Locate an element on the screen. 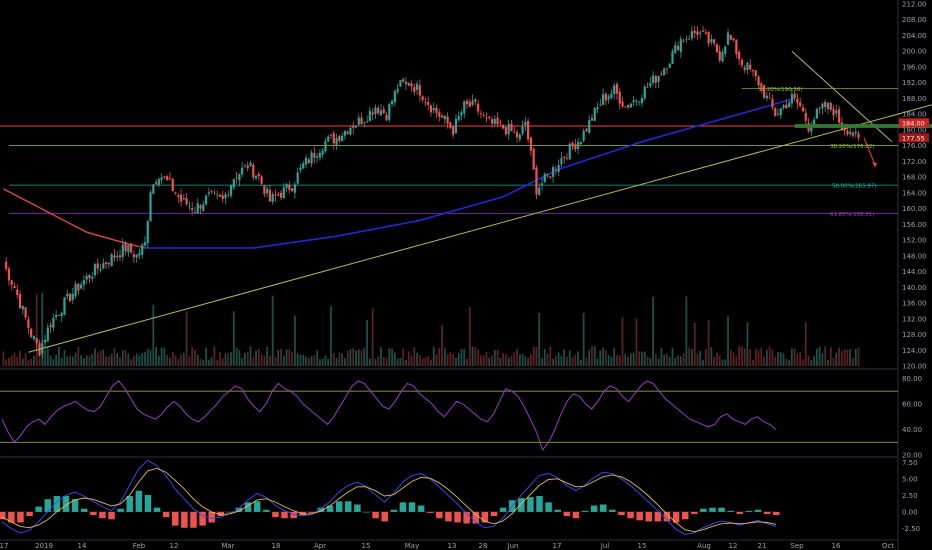 This screenshot has height=550, width=932. price-tick-label: 184.00 is located at coordinates (914, 115).